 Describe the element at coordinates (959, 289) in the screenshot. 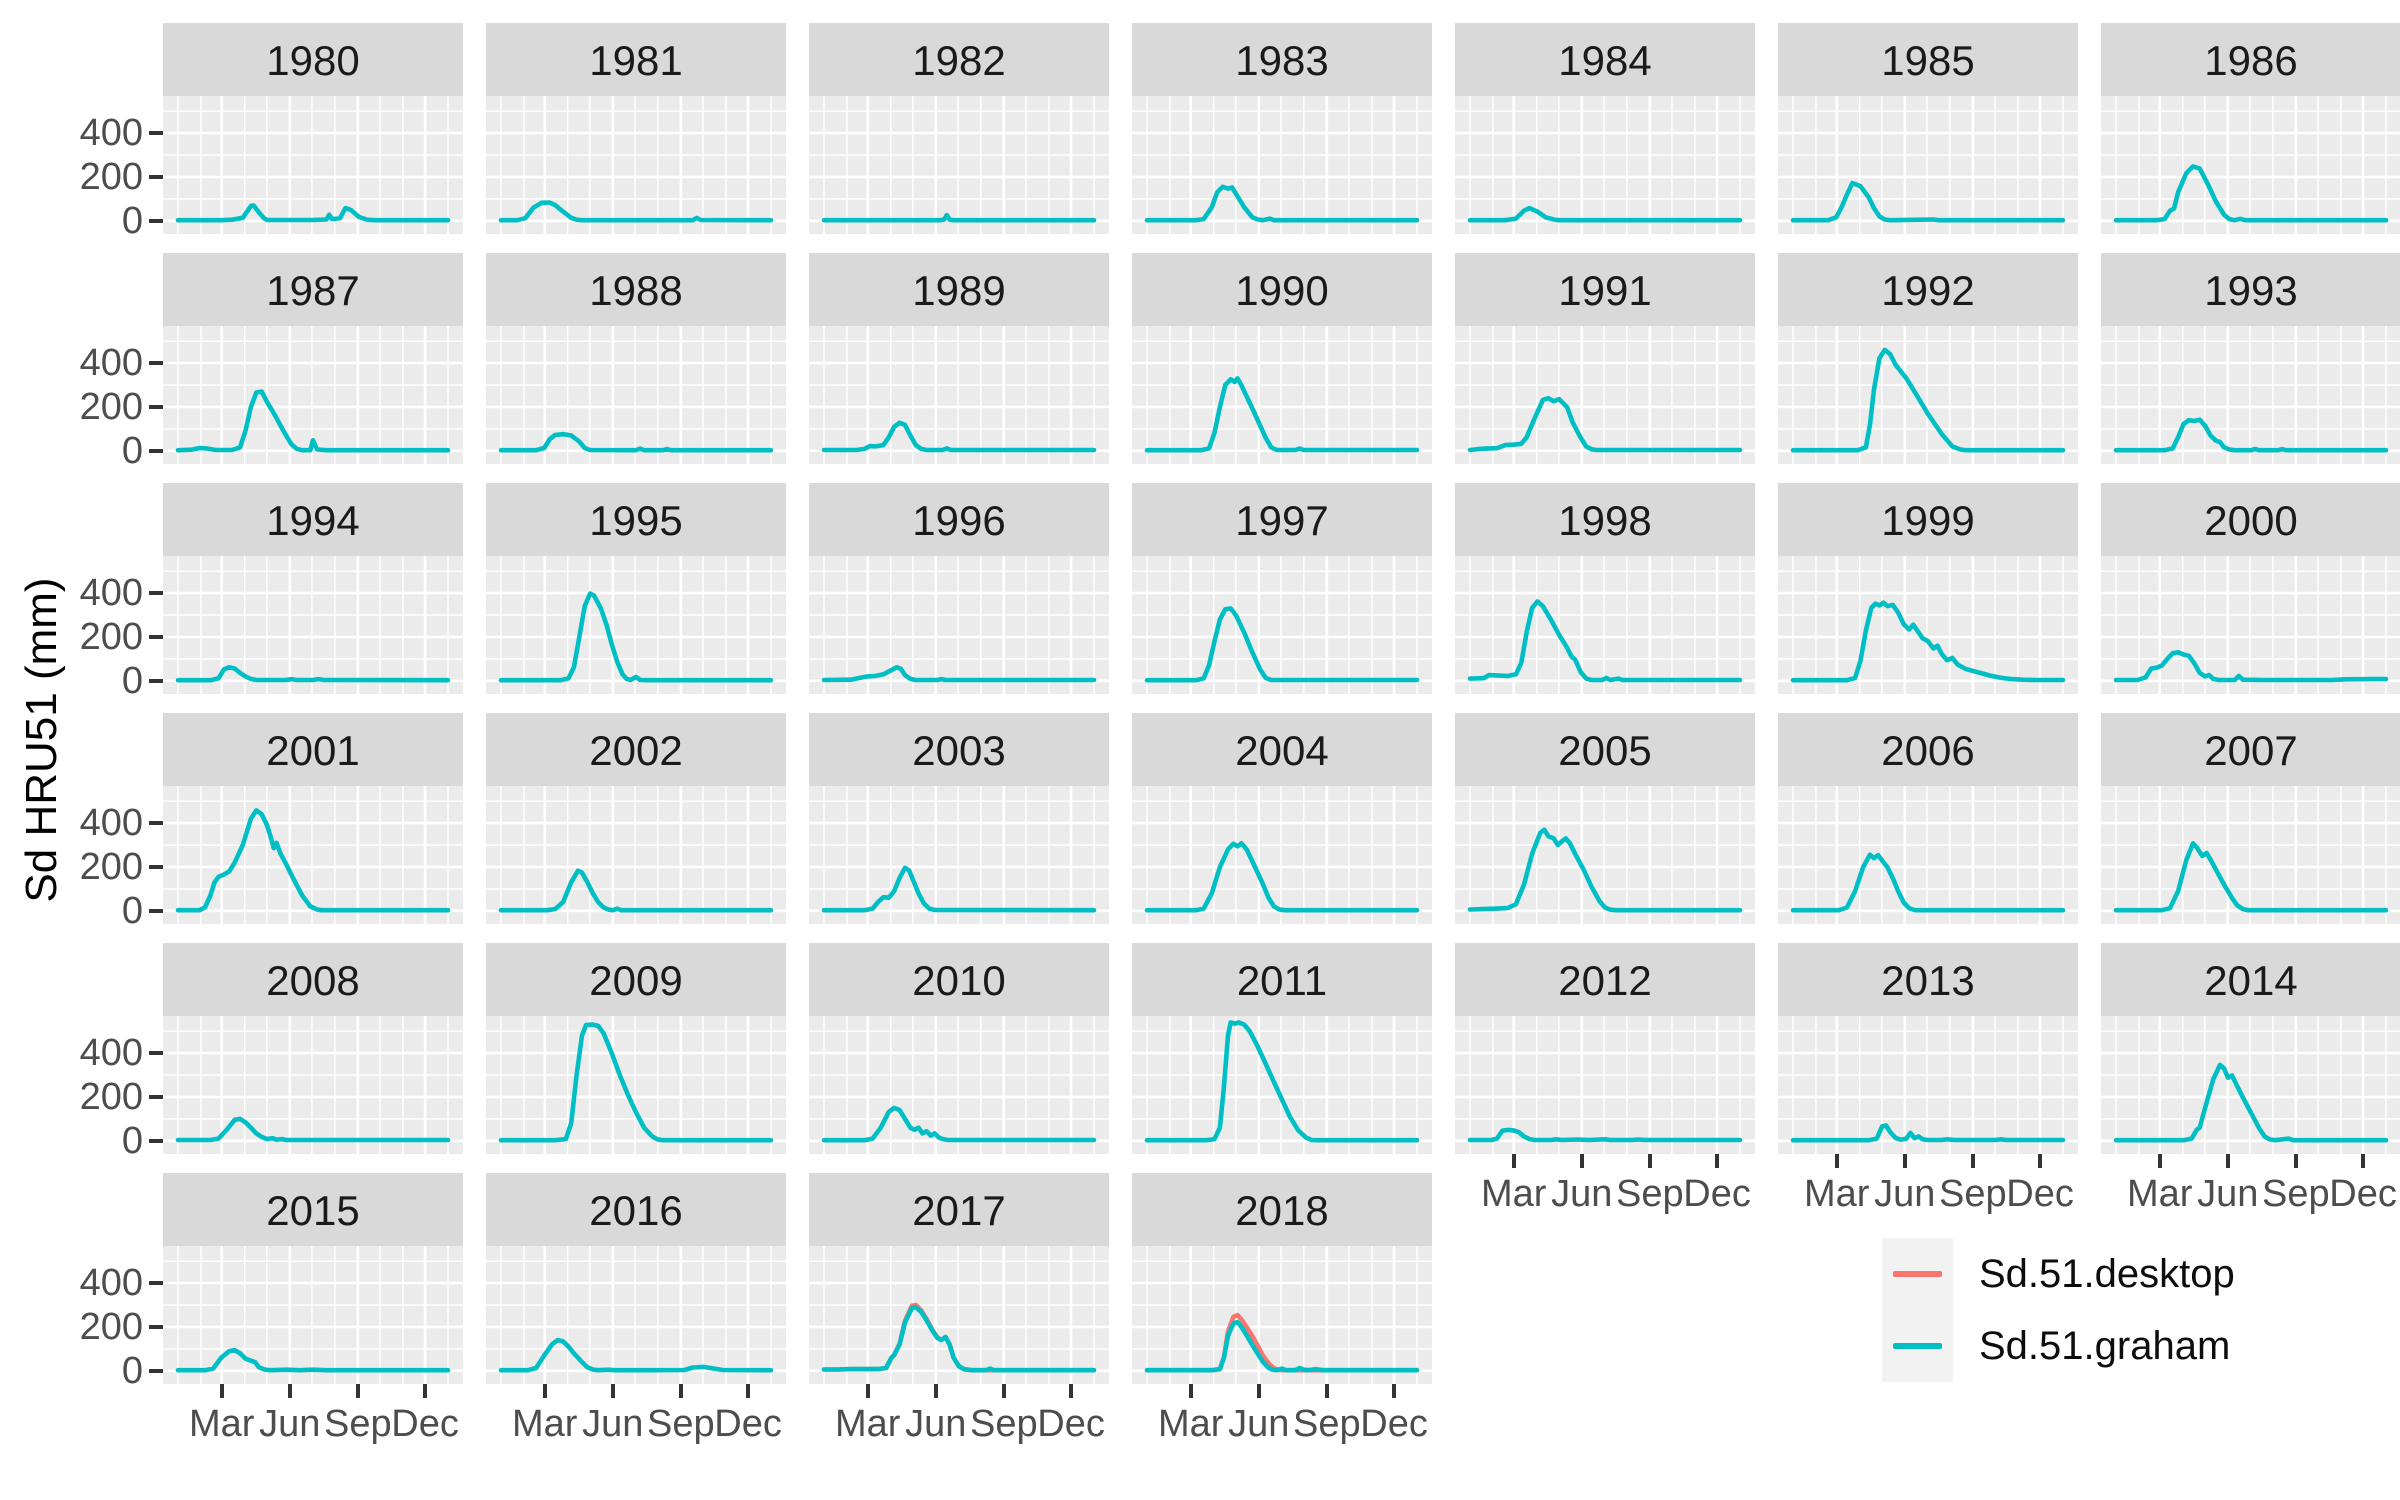

I see `facet-strip: 1989` at that location.